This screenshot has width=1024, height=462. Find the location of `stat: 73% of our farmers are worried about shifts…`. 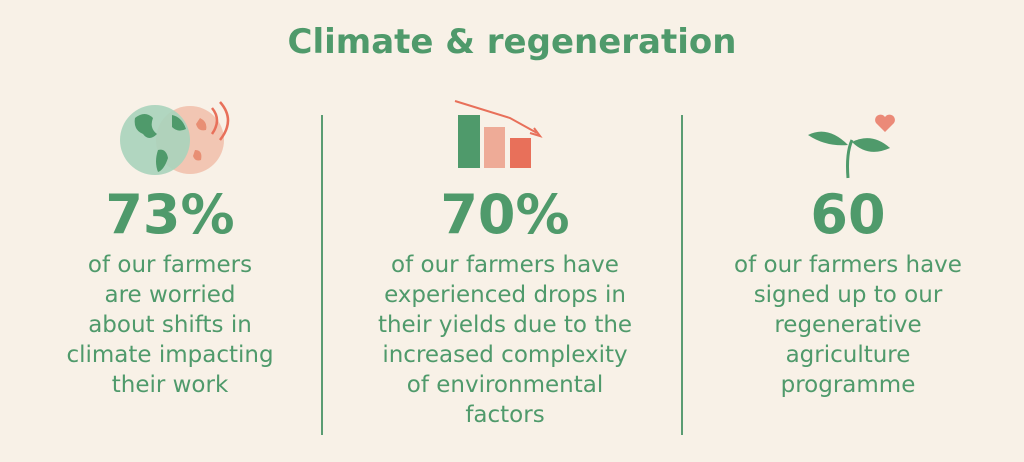

stat: 73% of our farmers are worried about shifts… is located at coordinates (170, 290).